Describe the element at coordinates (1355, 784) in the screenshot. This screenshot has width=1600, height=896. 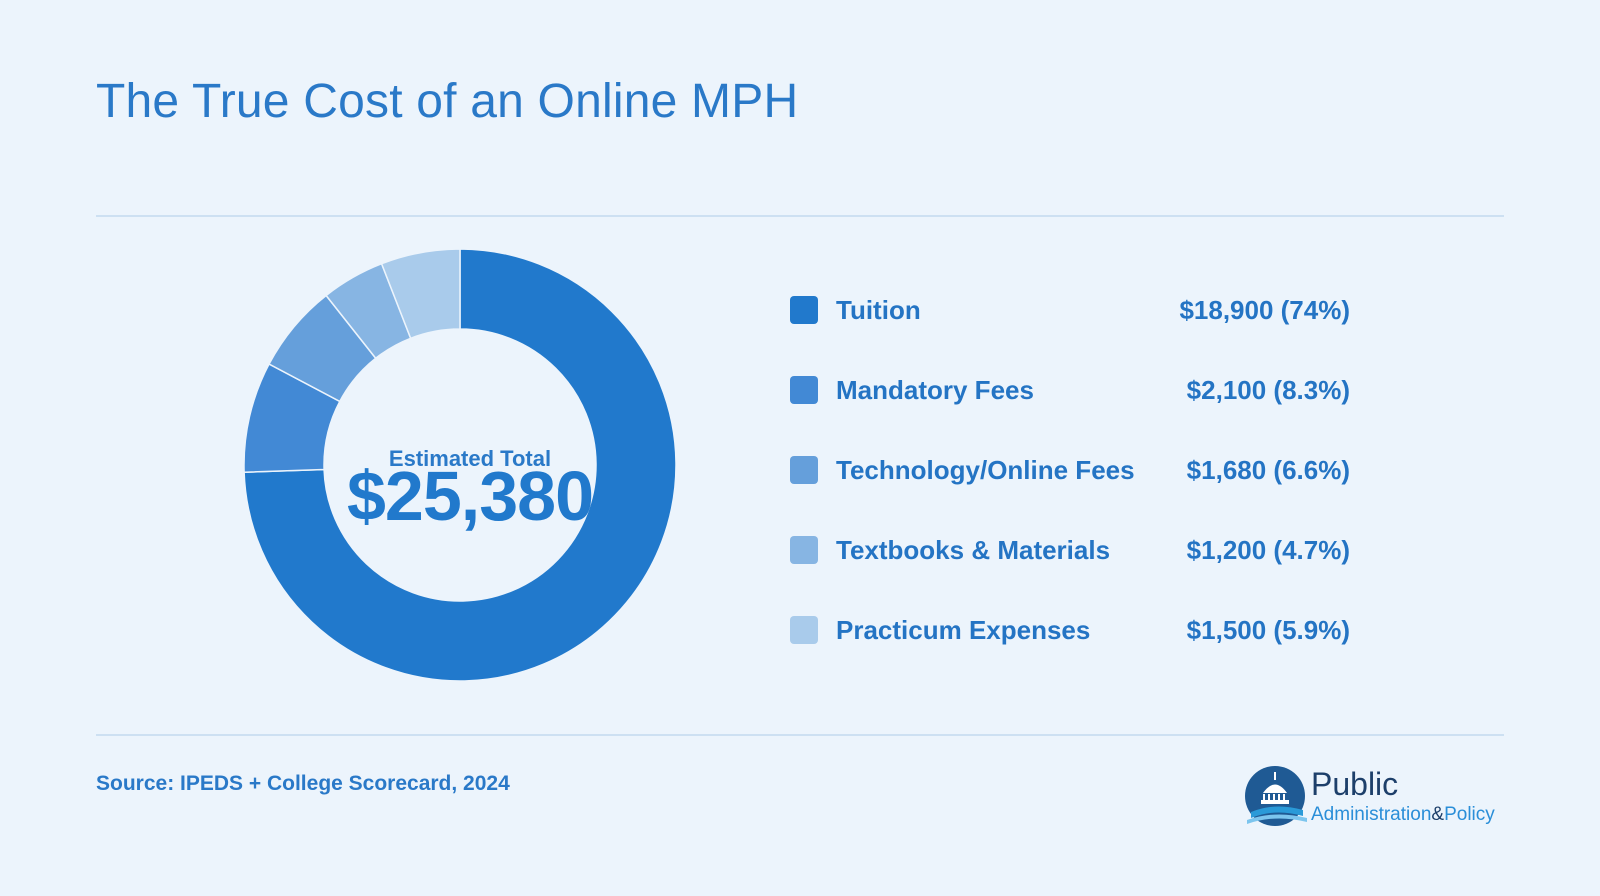
I see `logo-text-public: Public` at that location.